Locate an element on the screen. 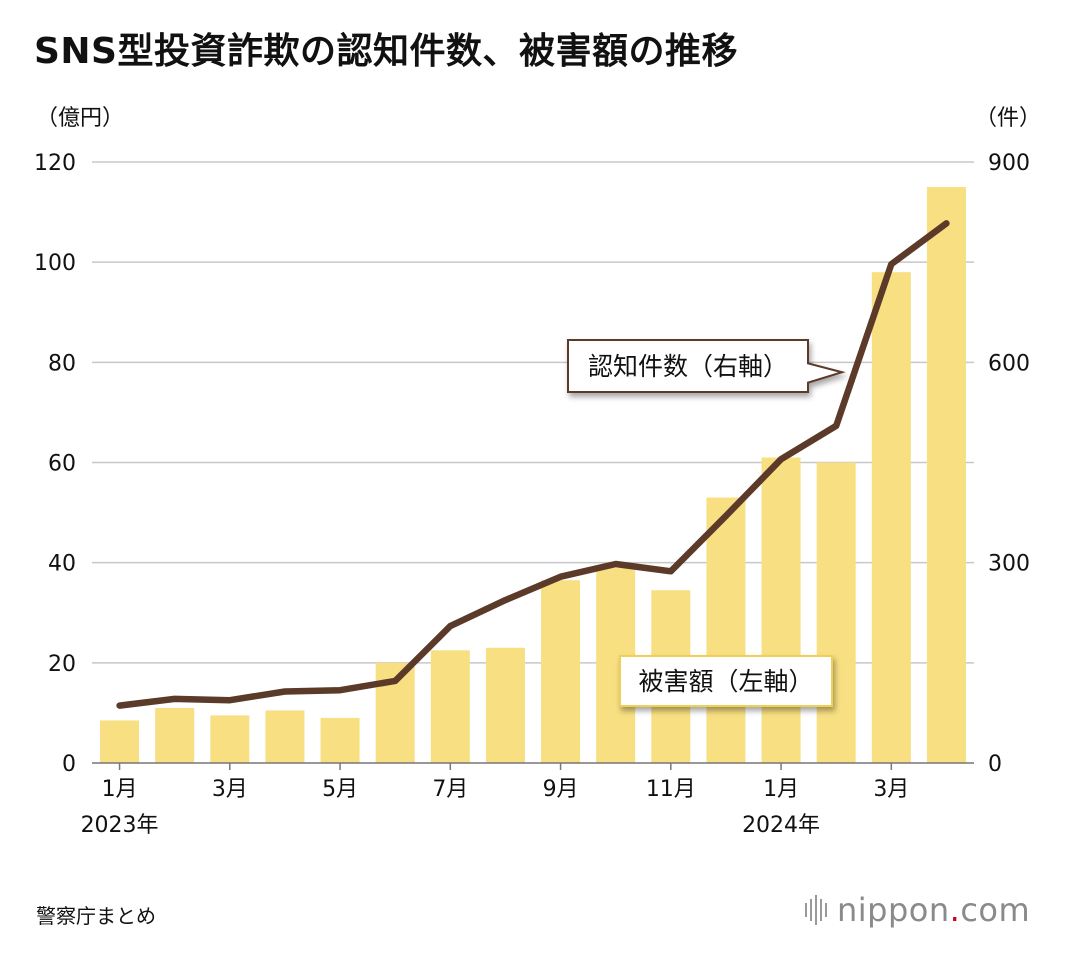  left-axis-unit: （億円） is located at coordinates (80, 118).